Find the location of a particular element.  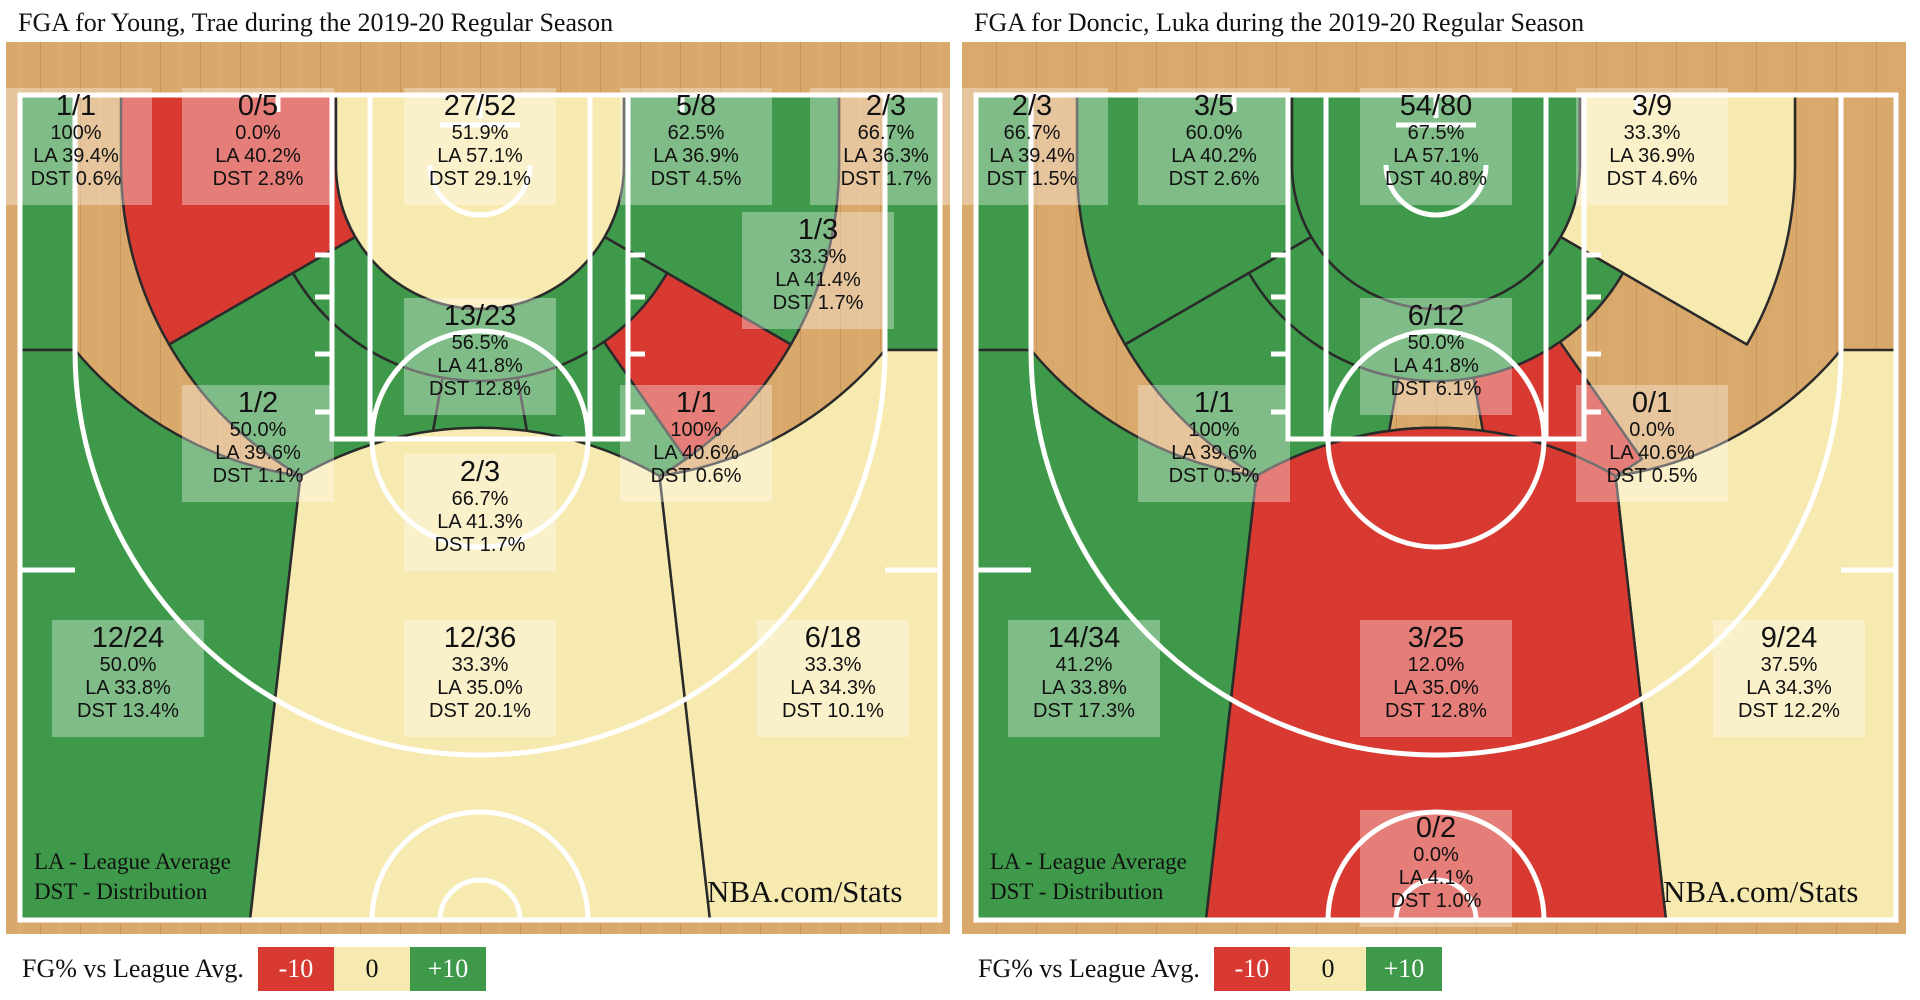

zone-label-left-wing-mid: 1/1 100% LA 39.6% DST 0.5% is located at coordinates (1214, 443).